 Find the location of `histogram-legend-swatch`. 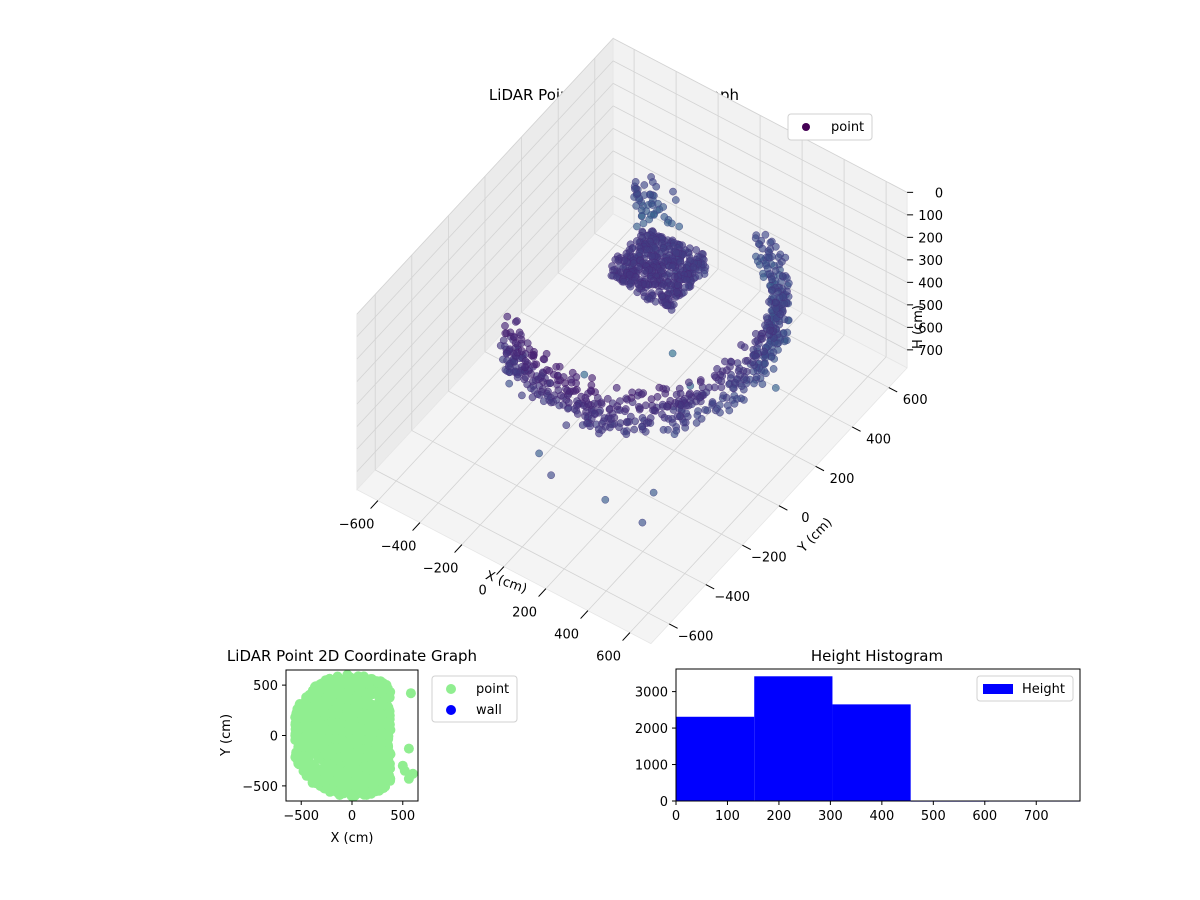

histogram-legend-swatch is located at coordinates (998, 689).